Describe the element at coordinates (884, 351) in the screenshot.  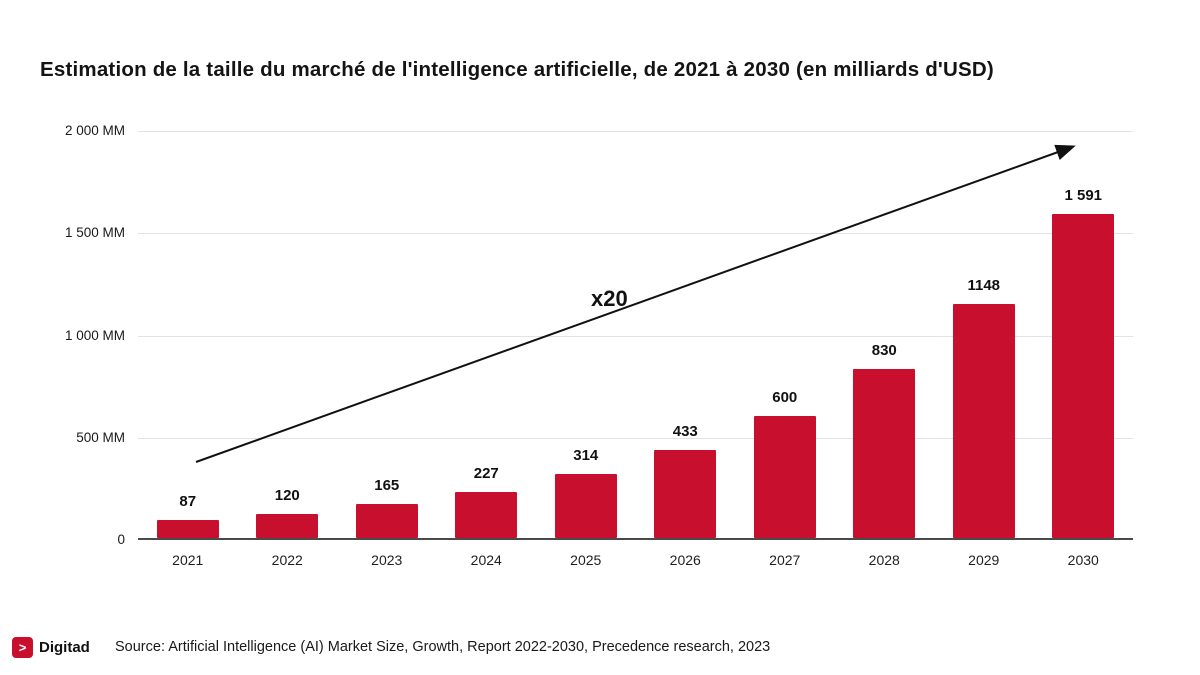
I see `bar-value-label: 830` at that location.